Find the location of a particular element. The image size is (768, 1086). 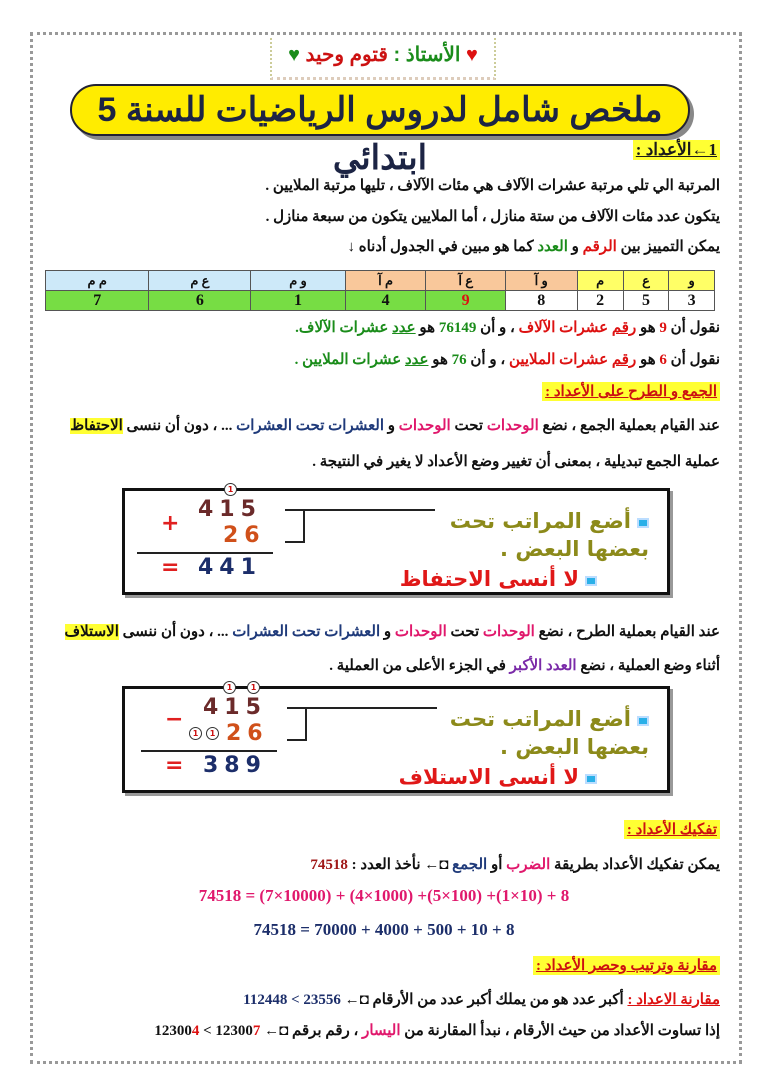

text-segment: 7 is located at coordinates (256, 1031).